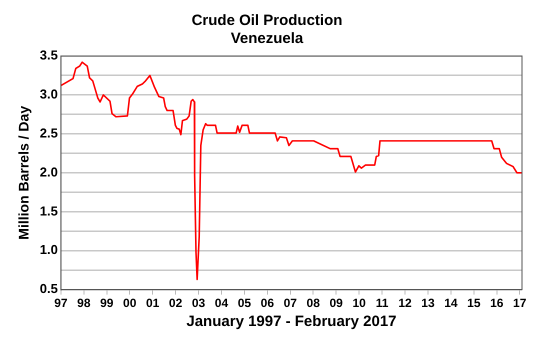 The height and width of the screenshot is (341, 550). I want to click on x-tick-label: 99, so click(107, 303).